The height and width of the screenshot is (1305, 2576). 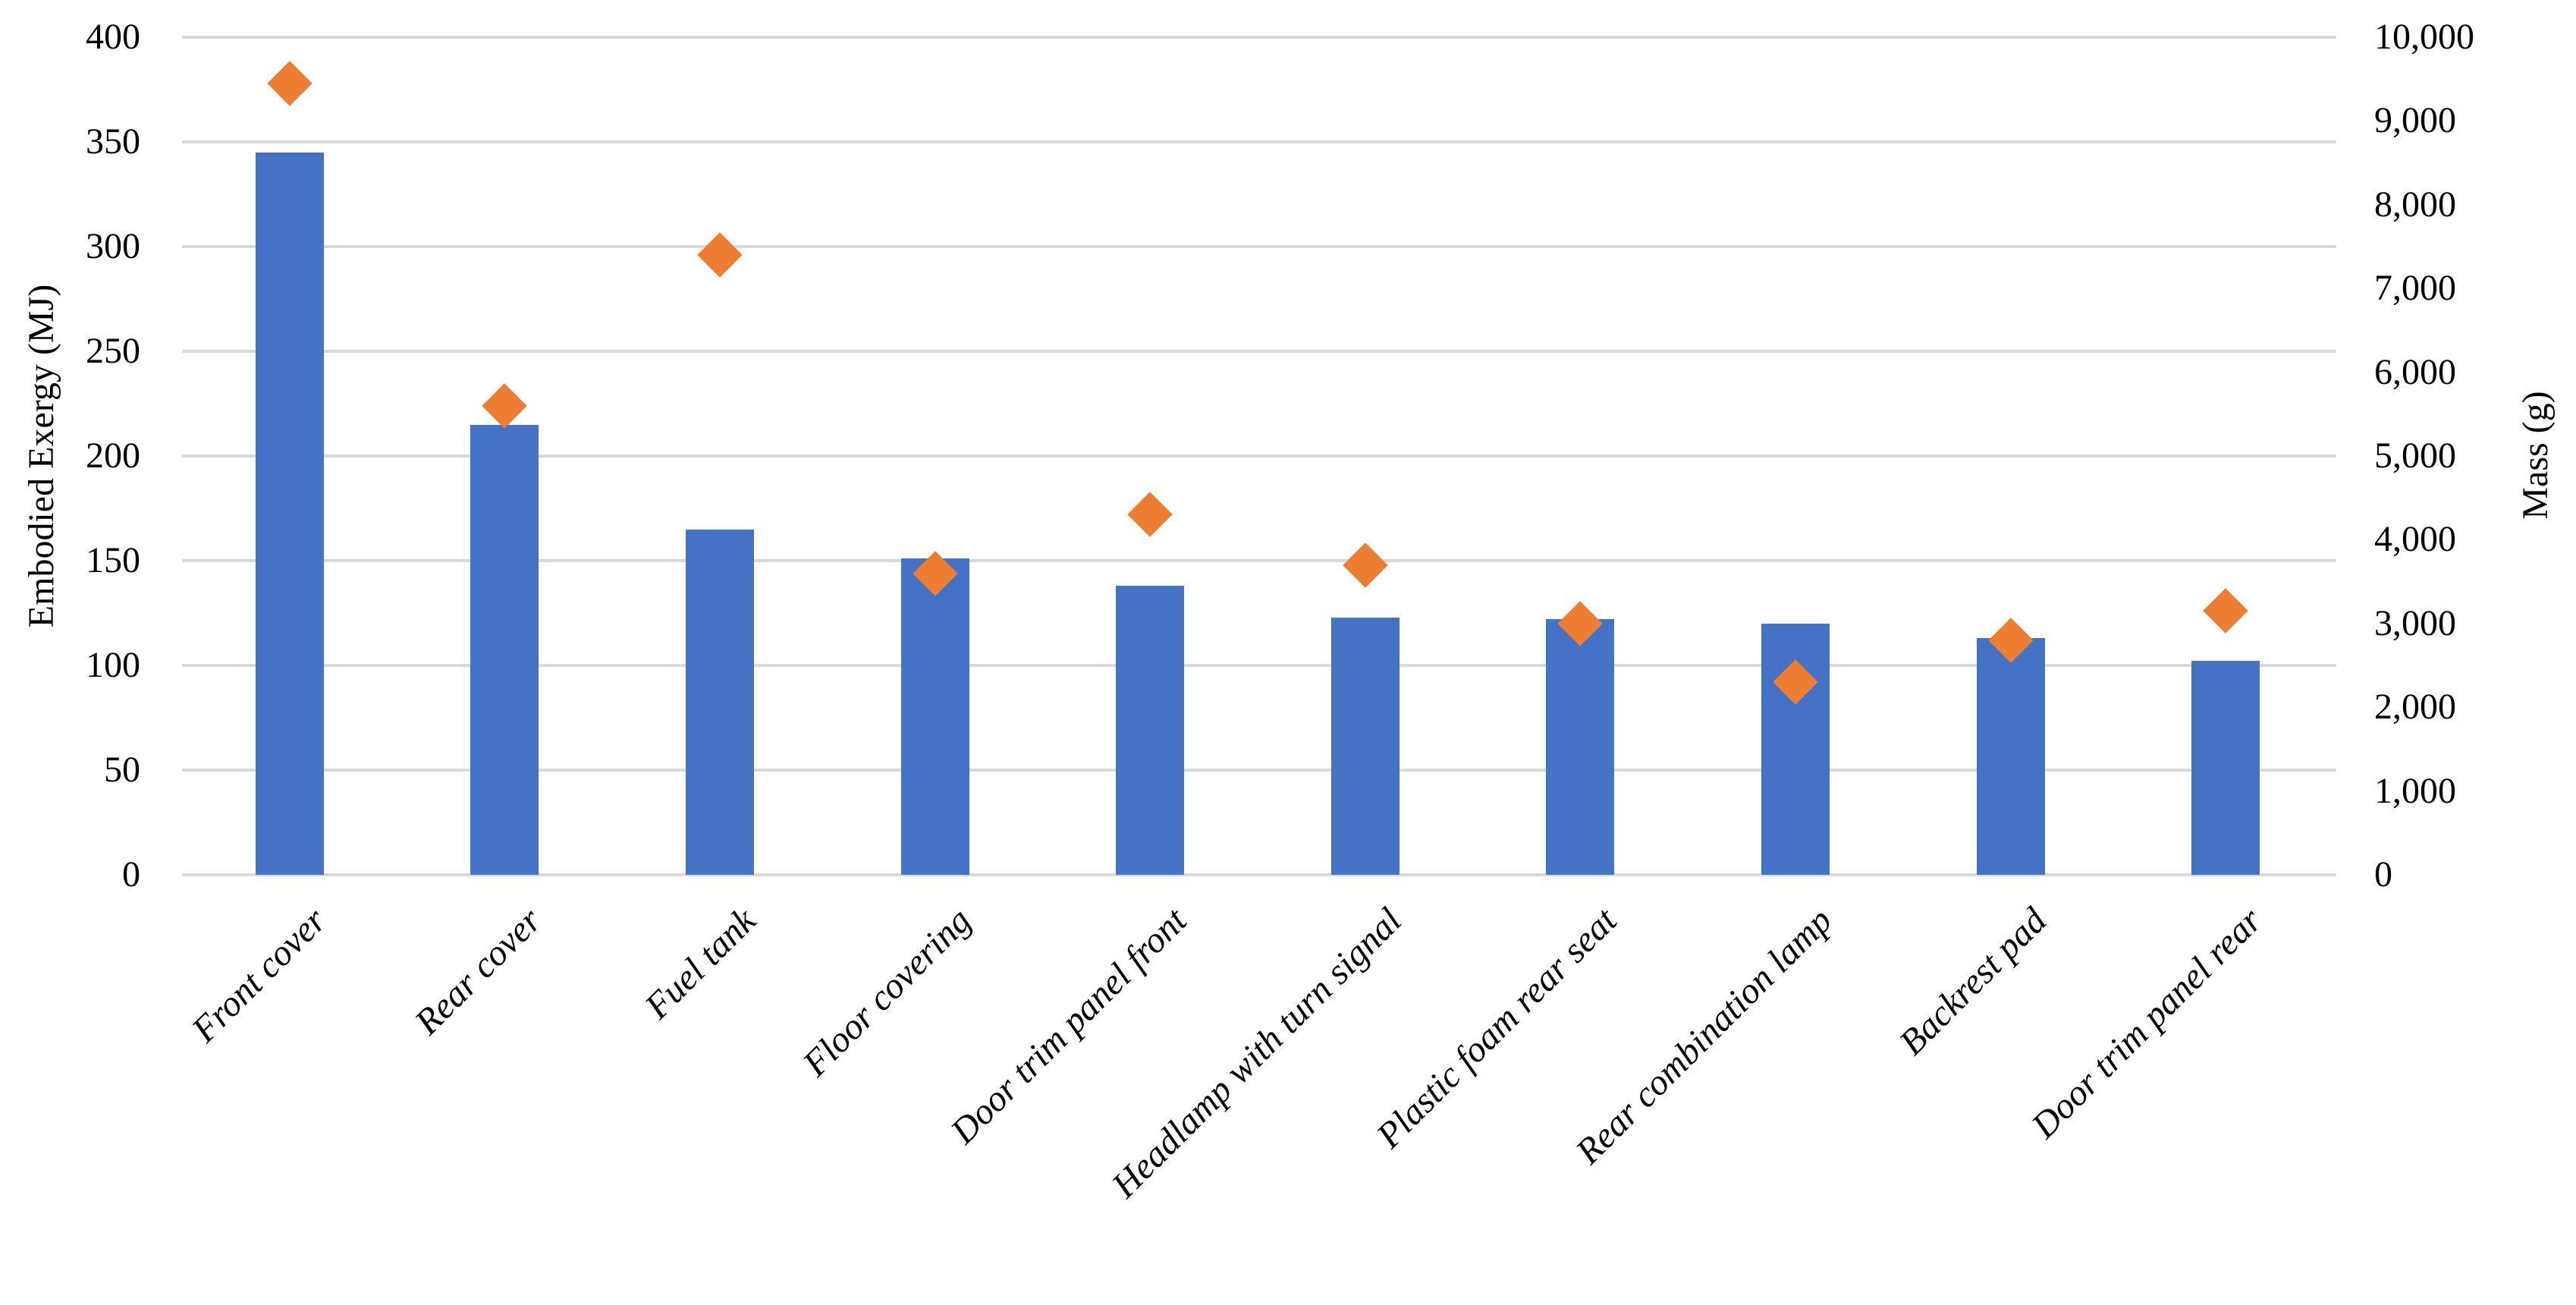 I want to click on left-axis-tick-label: 350, so click(x=113, y=141).